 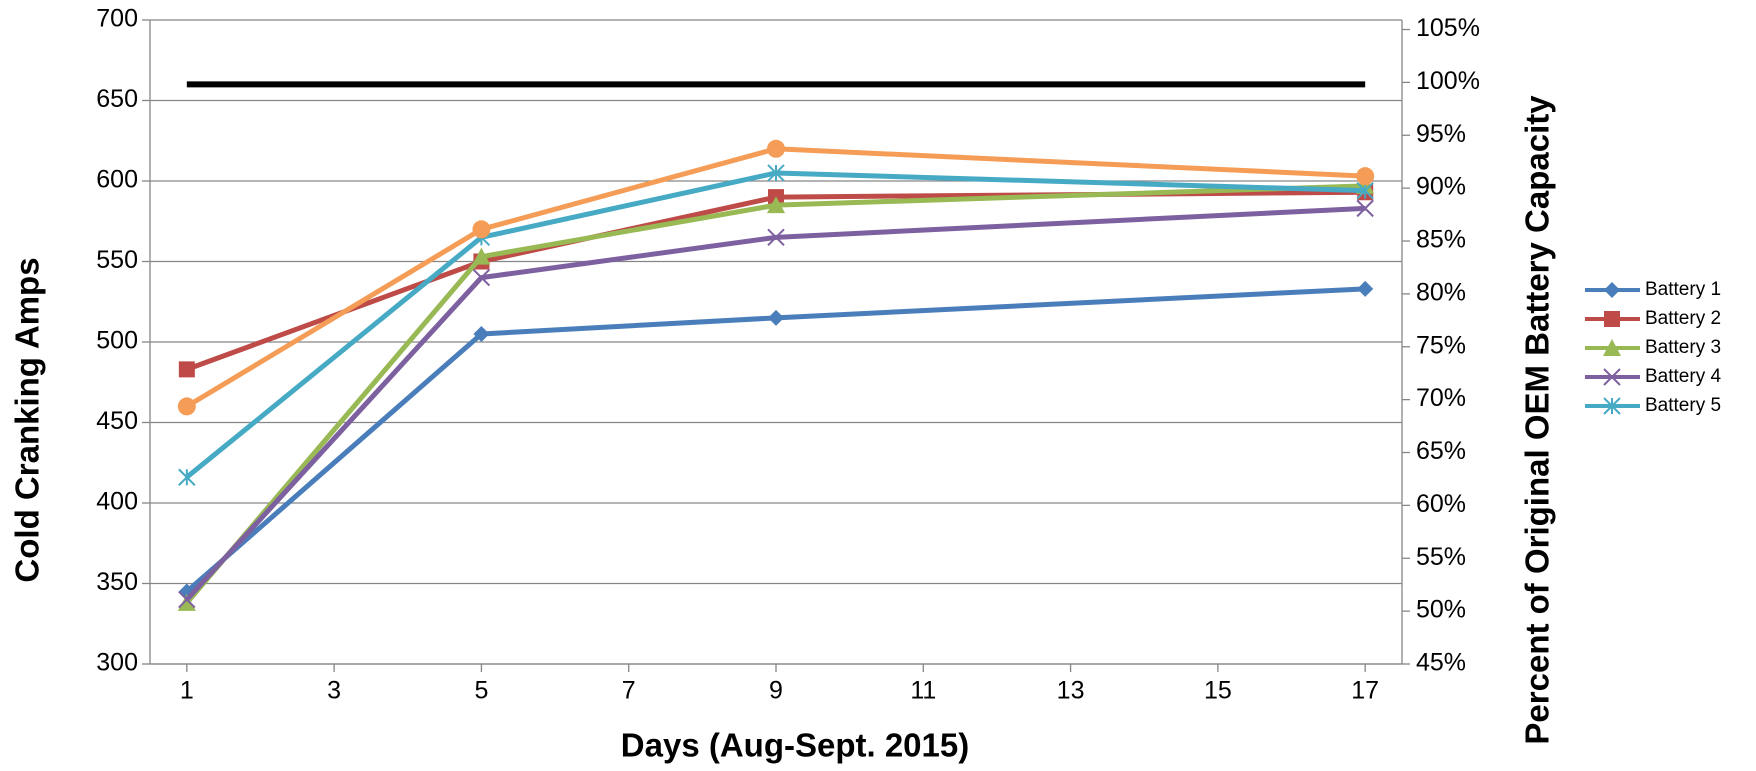 What do you see at coordinates (27, 419) in the screenshot?
I see `y-axis-title: Cold Cranking Amps` at bounding box center [27, 419].